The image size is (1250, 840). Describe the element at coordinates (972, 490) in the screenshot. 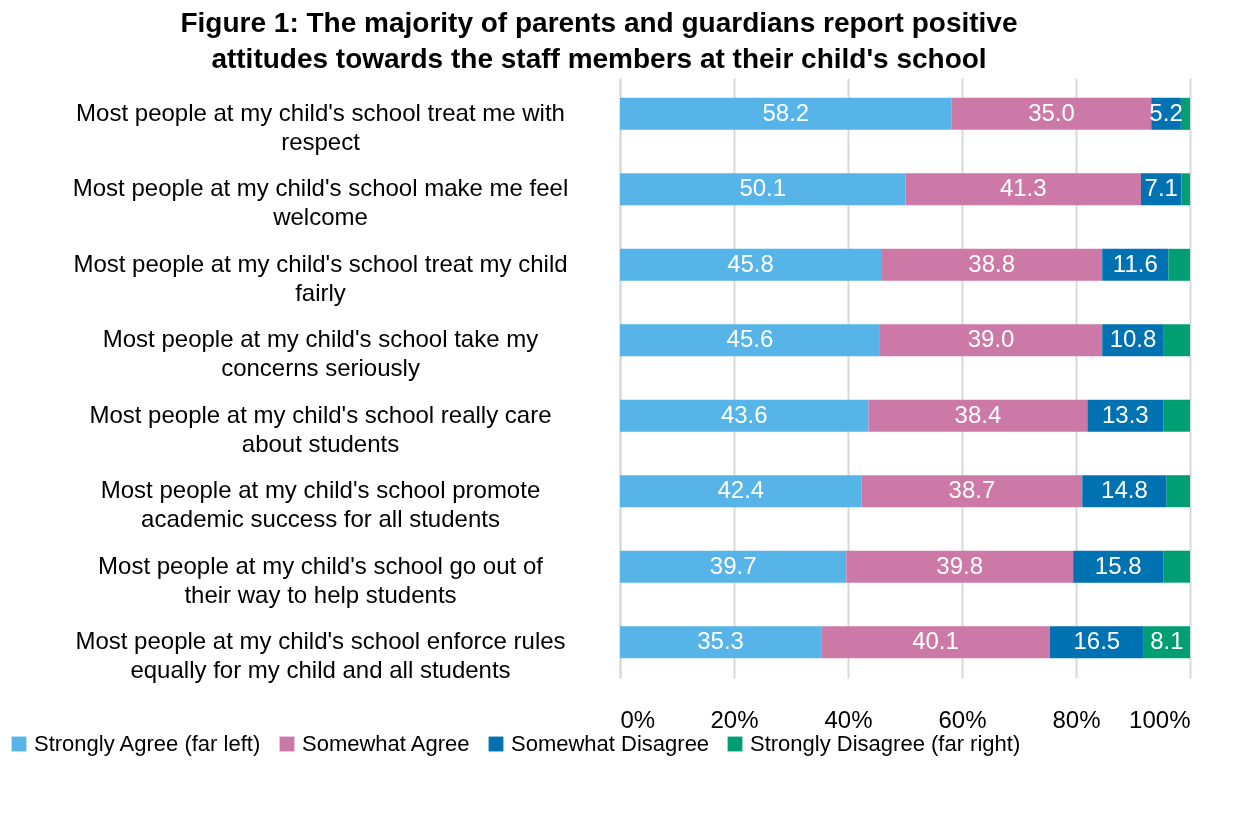

I see `data-label: 38.7` at that location.